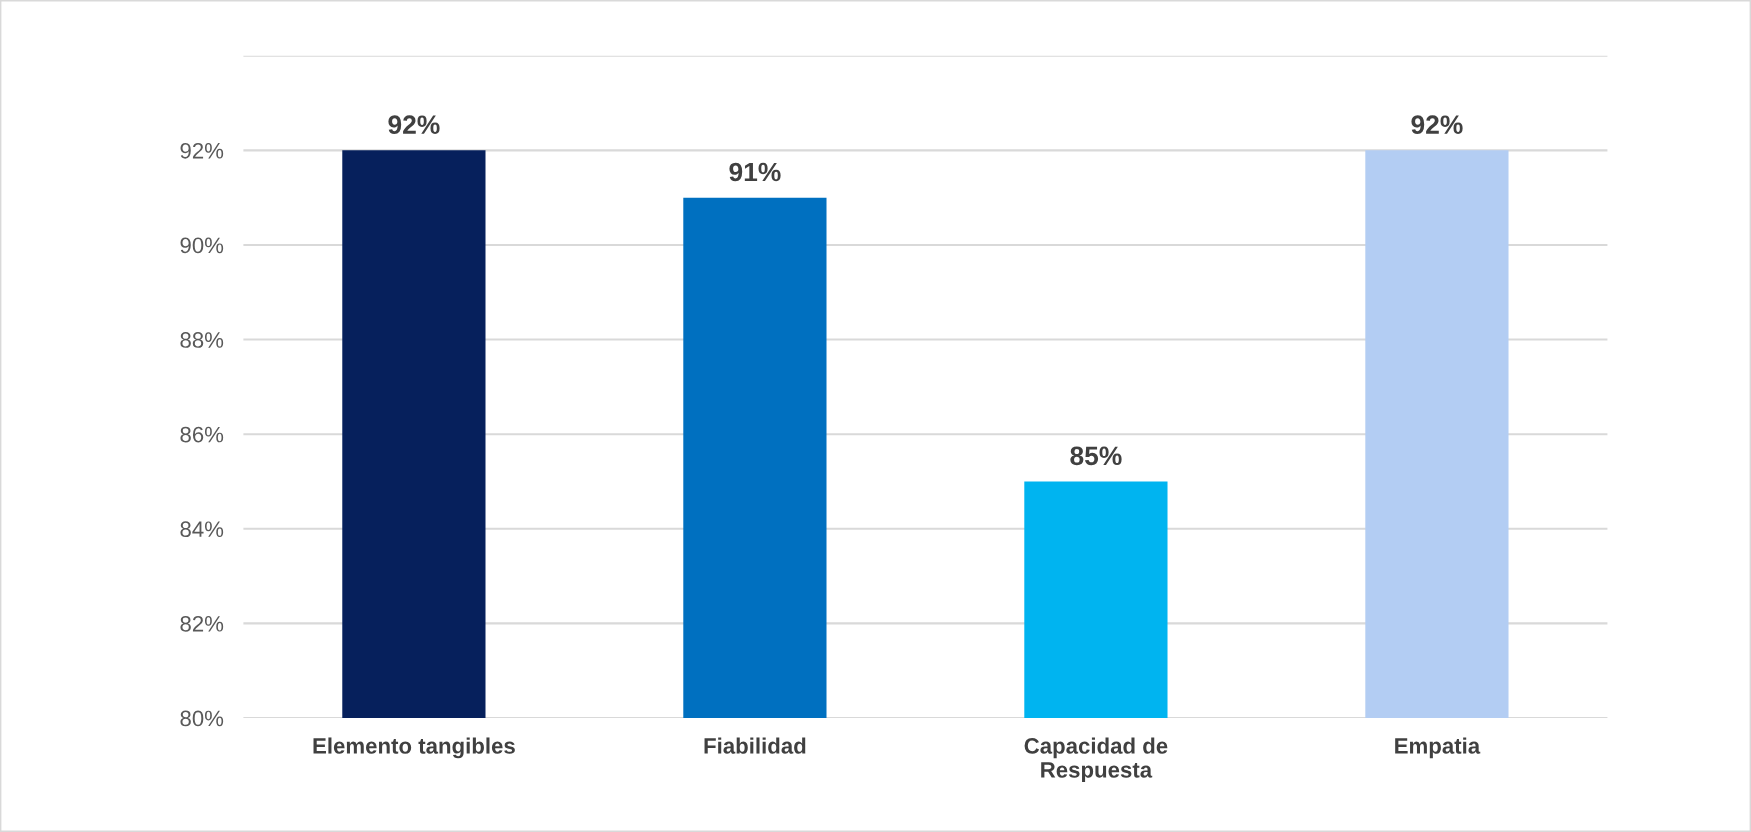 This screenshot has width=1751, height=832. Describe the element at coordinates (1096, 760) in the screenshot. I see `x-tick-label: Capacidad de Respuesta` at that location.